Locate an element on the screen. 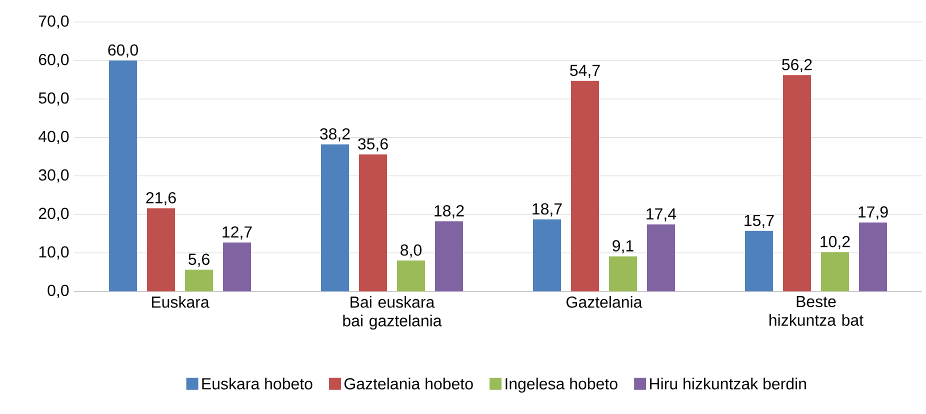 The width and height of the screenshot is (926, 414). data-label: 8,0 is located at coordinates (411, 251).